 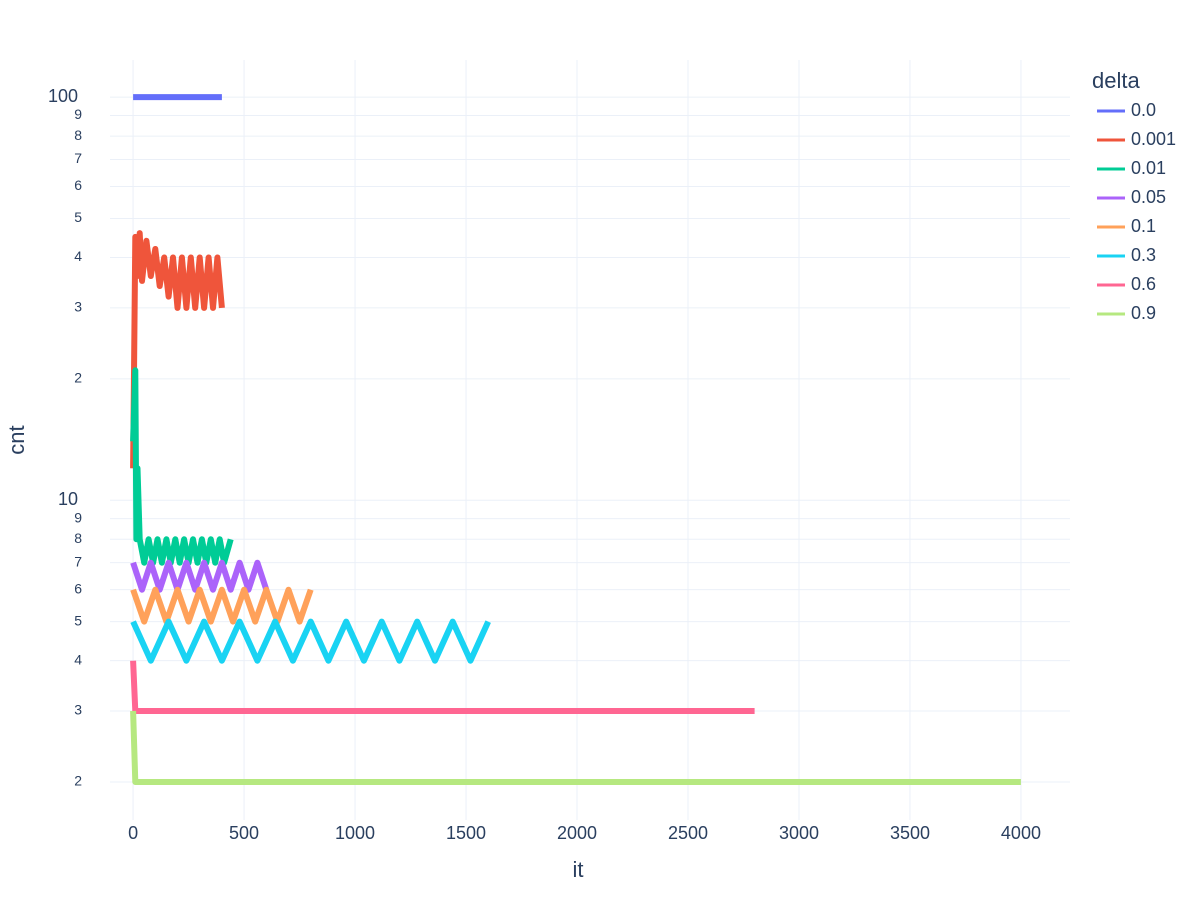 I want to click on legend-label: 0.9, so click(x=1143, y=313).